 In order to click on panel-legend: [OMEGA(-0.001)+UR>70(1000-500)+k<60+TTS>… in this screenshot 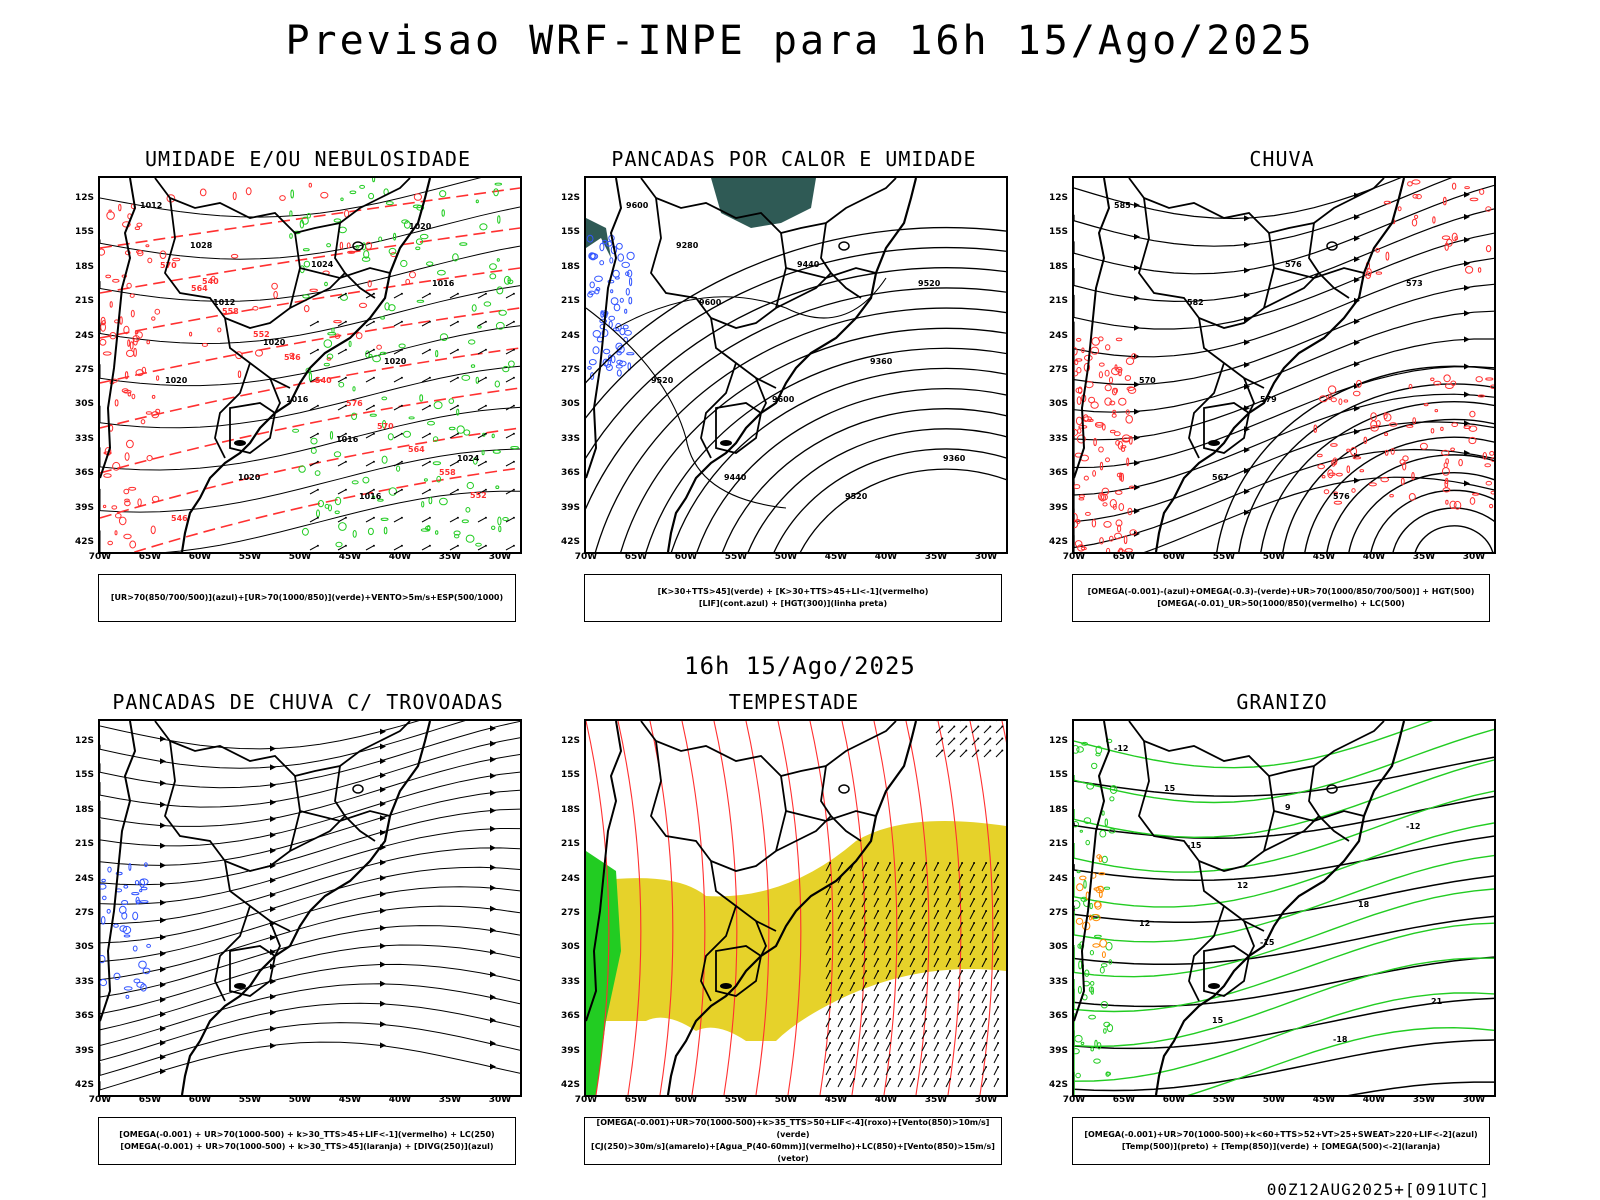, I will do `click(1281, 1141)`.